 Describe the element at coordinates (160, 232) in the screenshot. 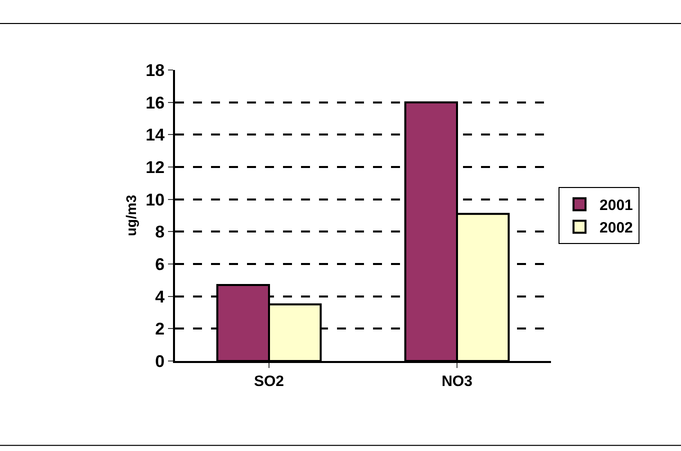

I see `y-tick-label: 8` at that location.